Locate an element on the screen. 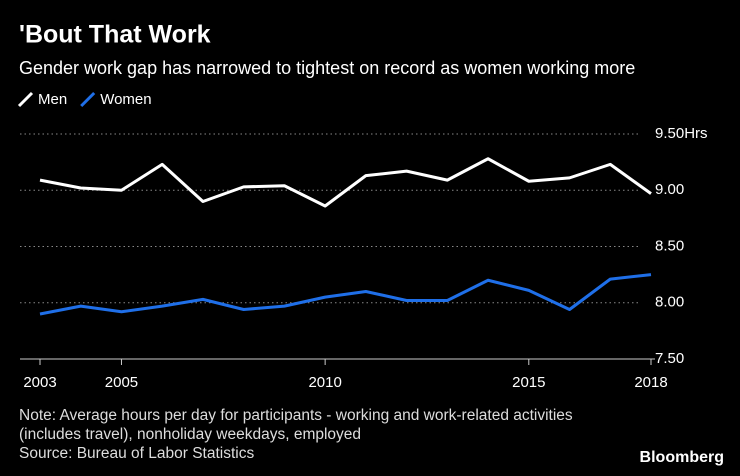 The image size is (740, 476). y-tick-label: 7.50 is located at coordinates (669, 358).